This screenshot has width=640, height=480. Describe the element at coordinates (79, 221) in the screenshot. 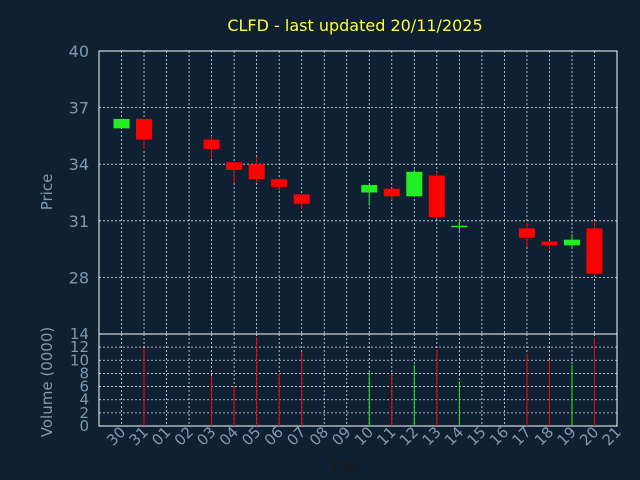

I see `price-tick-label: 31` at that location.